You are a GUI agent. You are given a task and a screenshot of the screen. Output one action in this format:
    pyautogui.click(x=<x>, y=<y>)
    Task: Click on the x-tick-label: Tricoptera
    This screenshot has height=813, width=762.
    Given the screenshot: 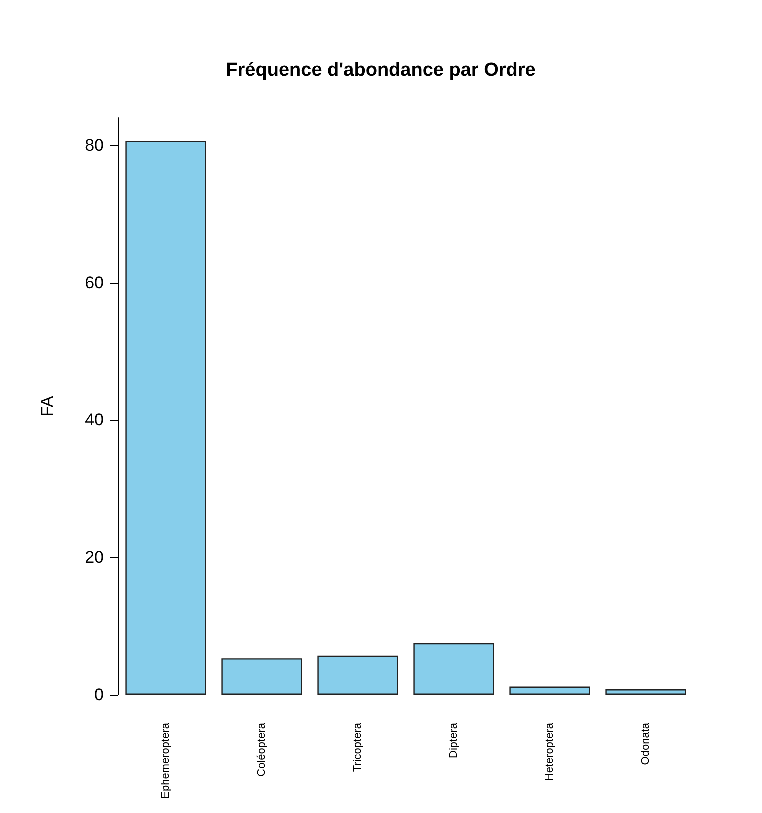 What is the action you would take?
    pyautogui.click(x=358, y=747)
    